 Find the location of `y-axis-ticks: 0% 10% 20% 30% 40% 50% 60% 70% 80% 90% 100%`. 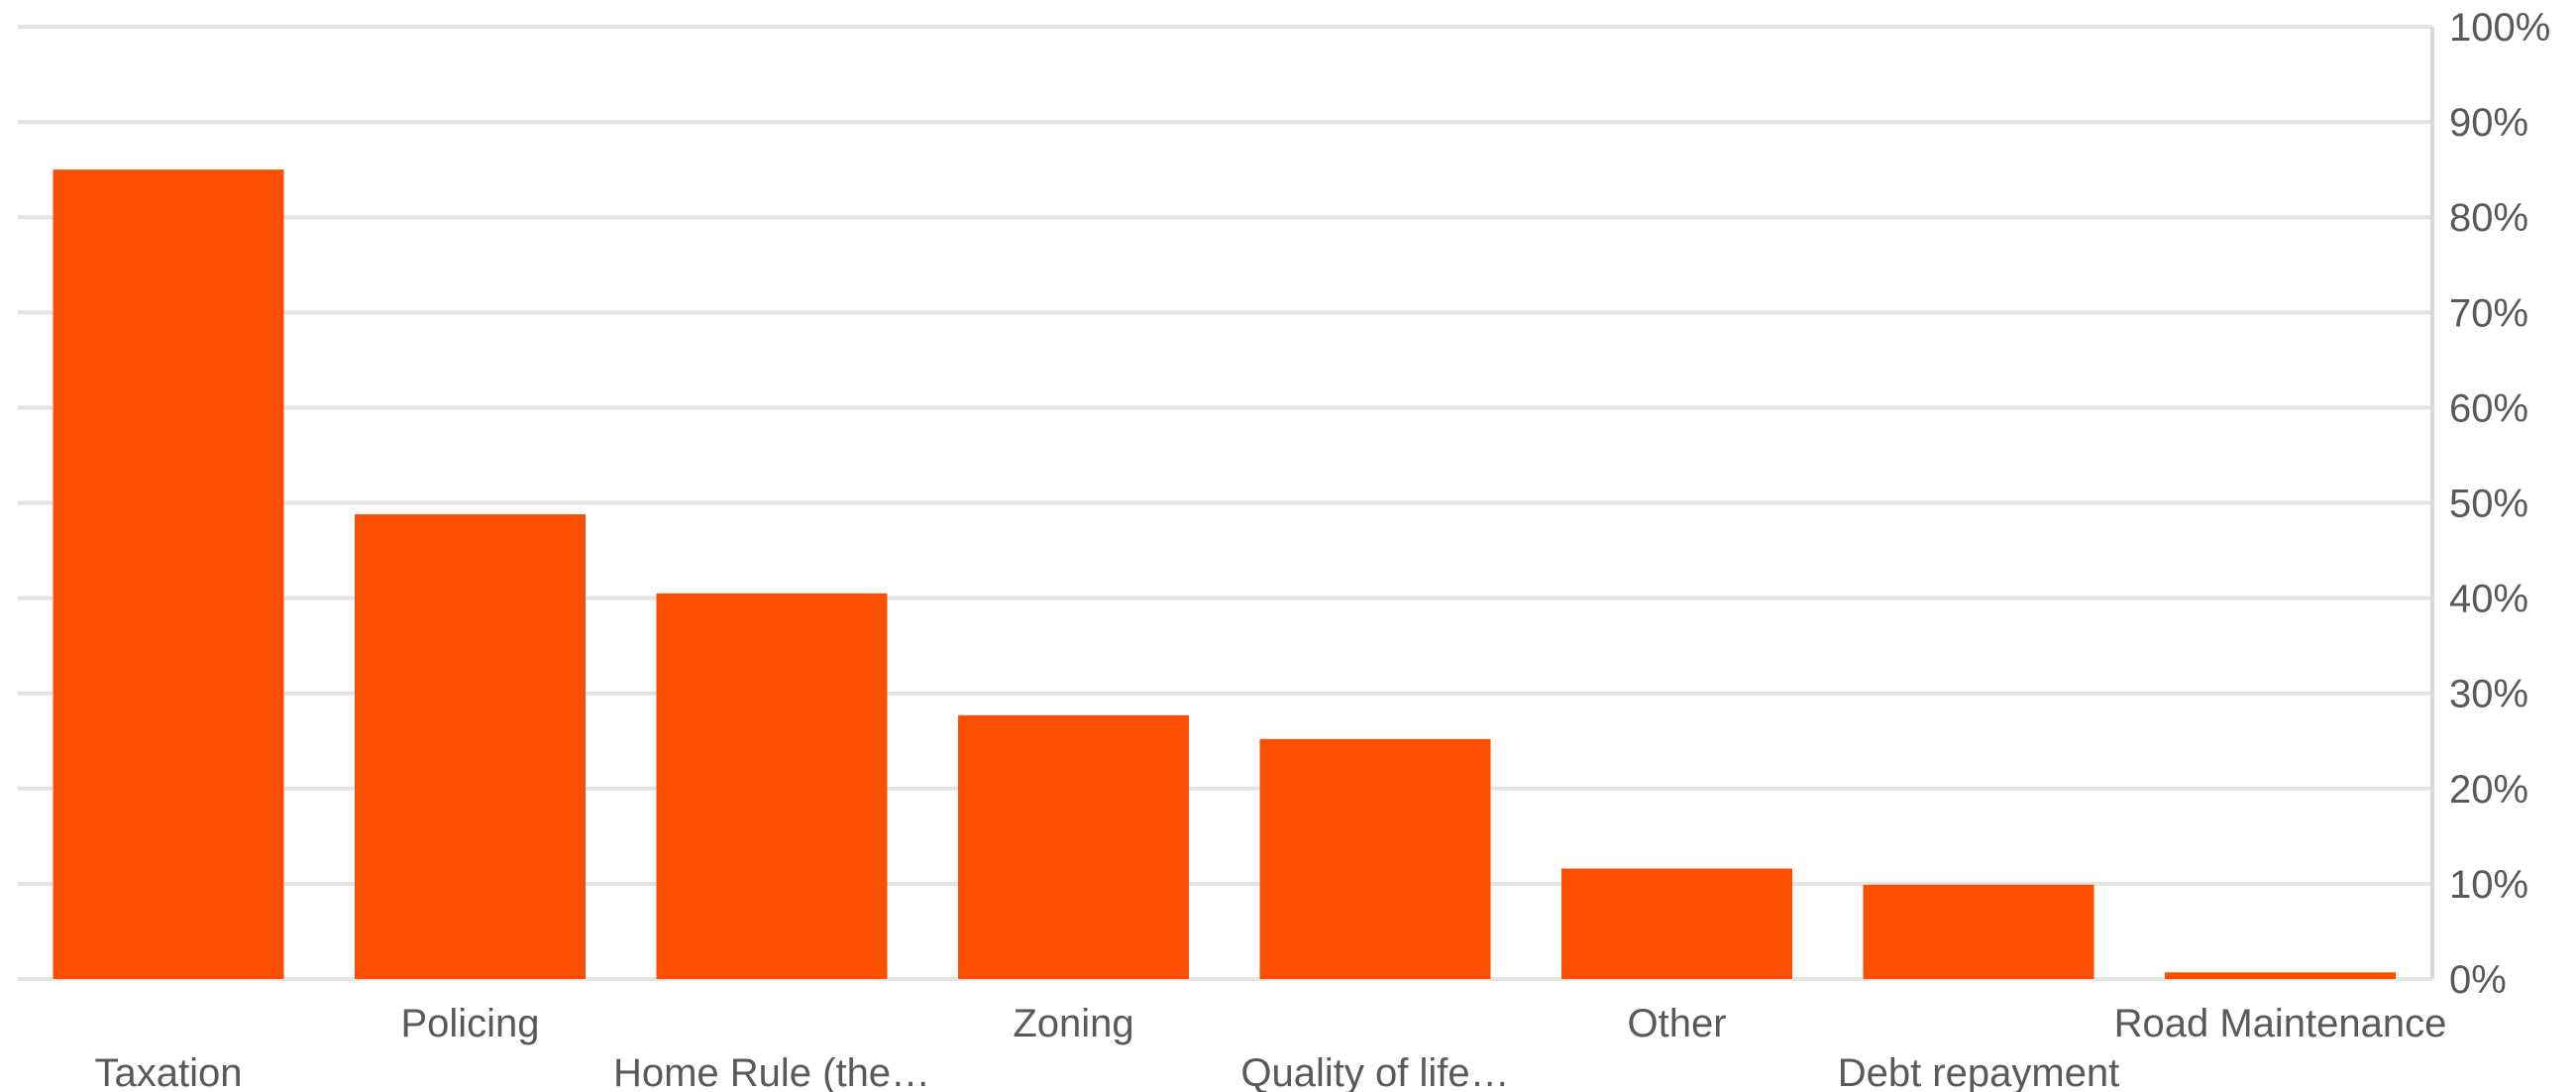

y-axis-ticks: 0% 10% 20% 30% 40% 50% 60% 70% 80% 90% 100% is located at coordinates (2499, 504).